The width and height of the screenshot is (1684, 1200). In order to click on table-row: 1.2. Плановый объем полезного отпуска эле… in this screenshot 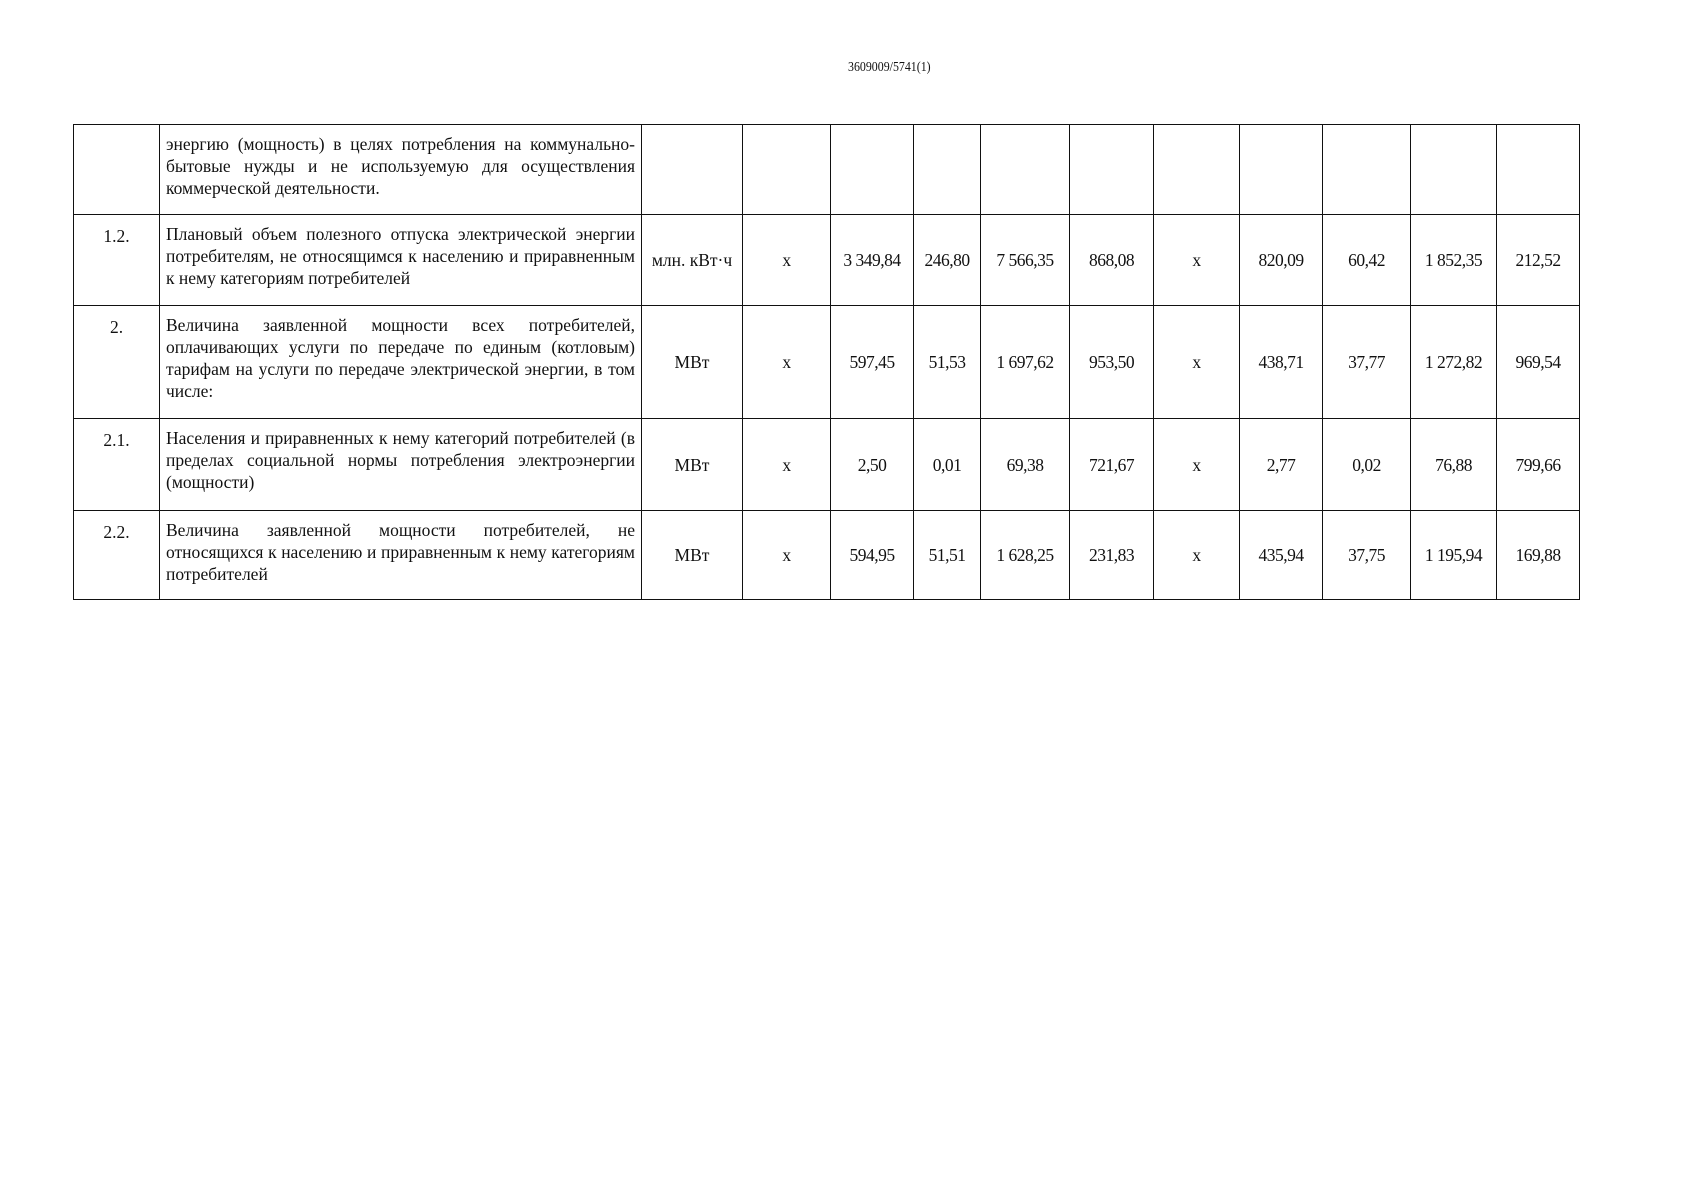, I will do `click(826, 260)`.